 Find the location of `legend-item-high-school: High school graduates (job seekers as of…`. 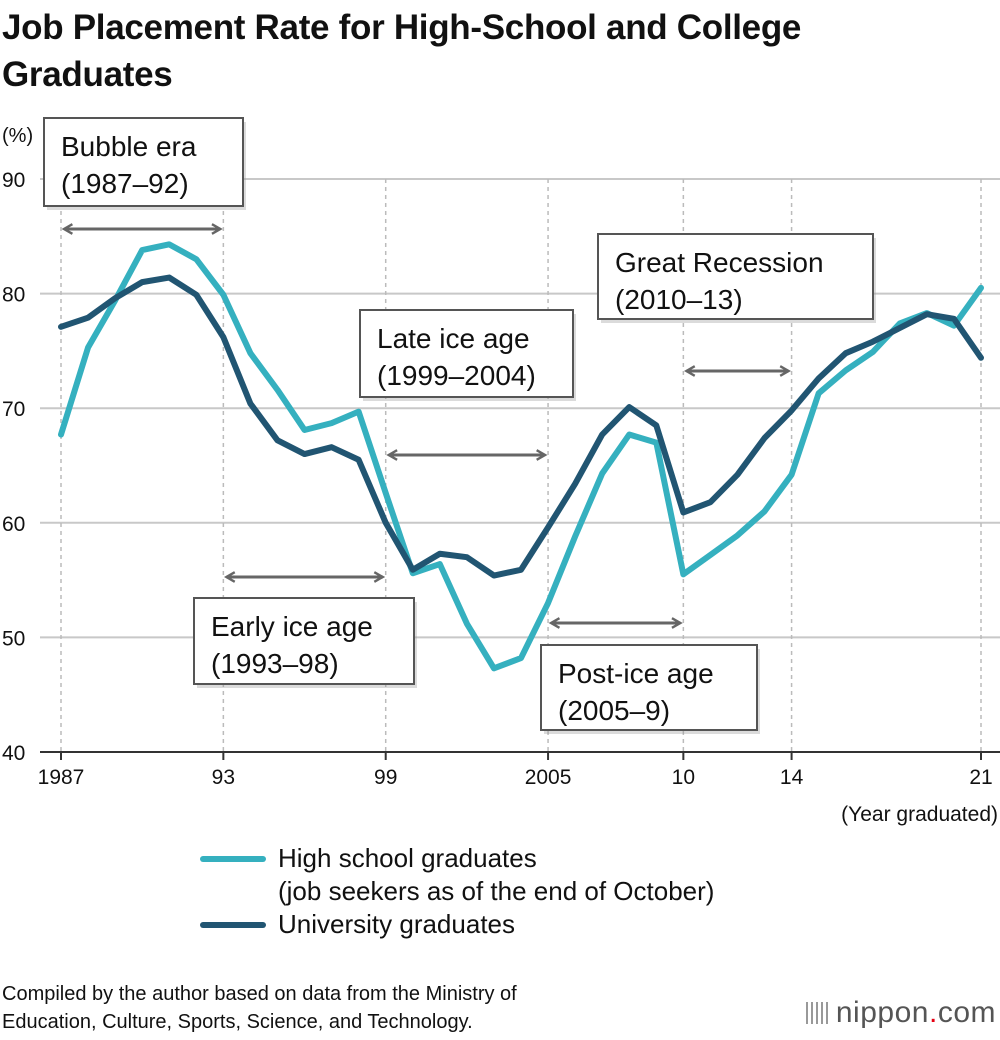

legend-item-high-school: High school graduates (job seekers as of… is located at coordinates (457, 875).